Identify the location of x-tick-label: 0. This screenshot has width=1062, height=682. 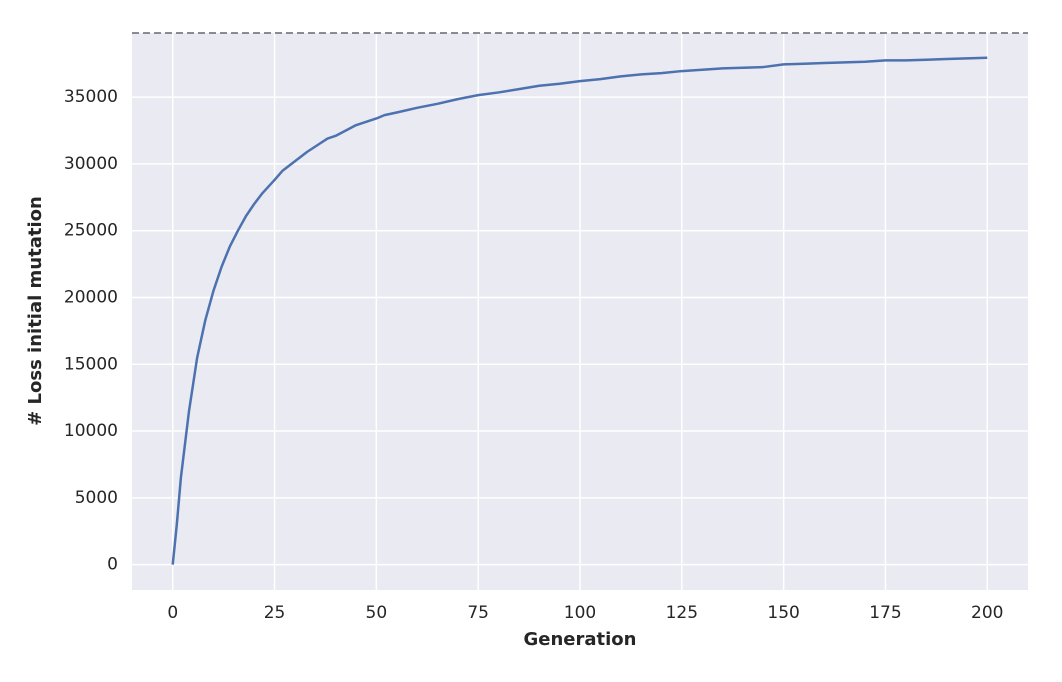
(172, 613).